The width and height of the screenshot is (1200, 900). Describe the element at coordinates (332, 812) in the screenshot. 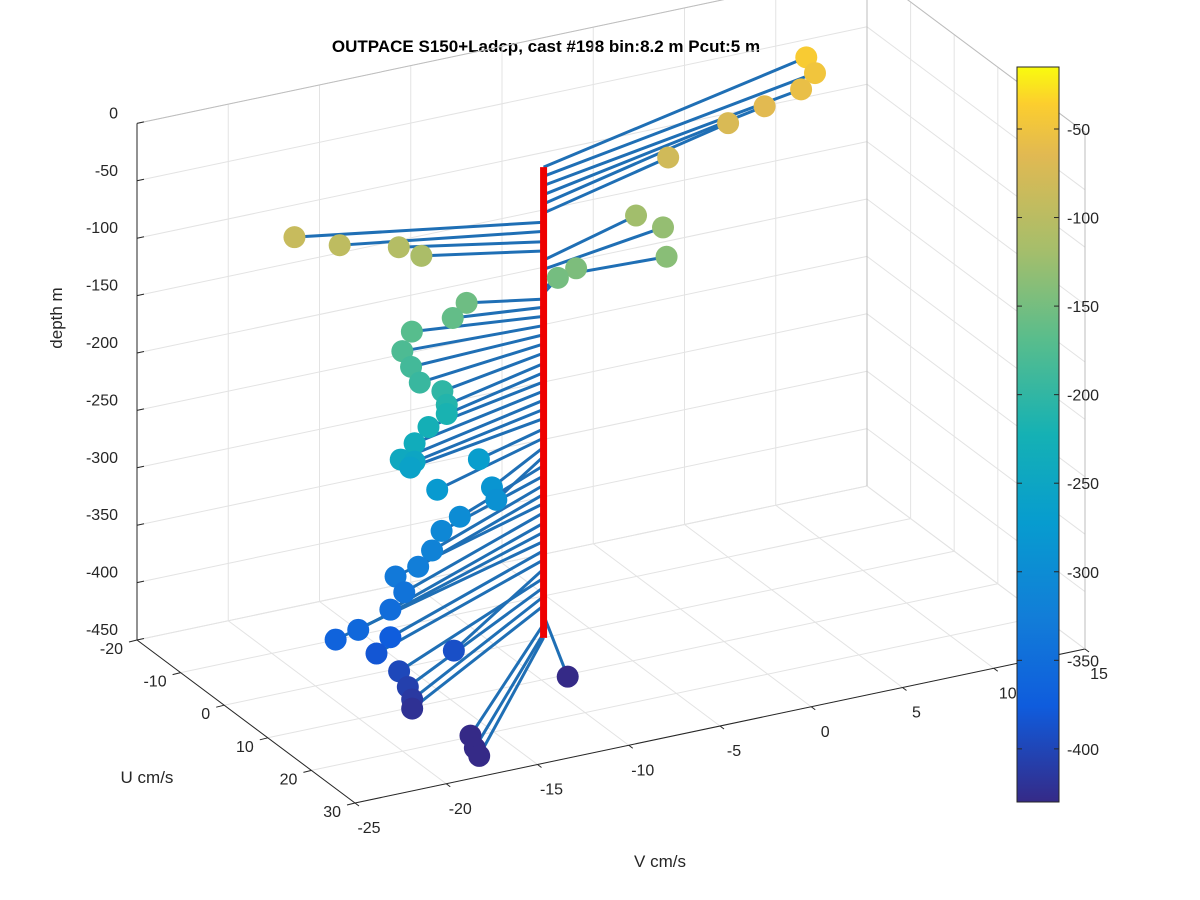

I see `u-tick-label: 30` at that location.